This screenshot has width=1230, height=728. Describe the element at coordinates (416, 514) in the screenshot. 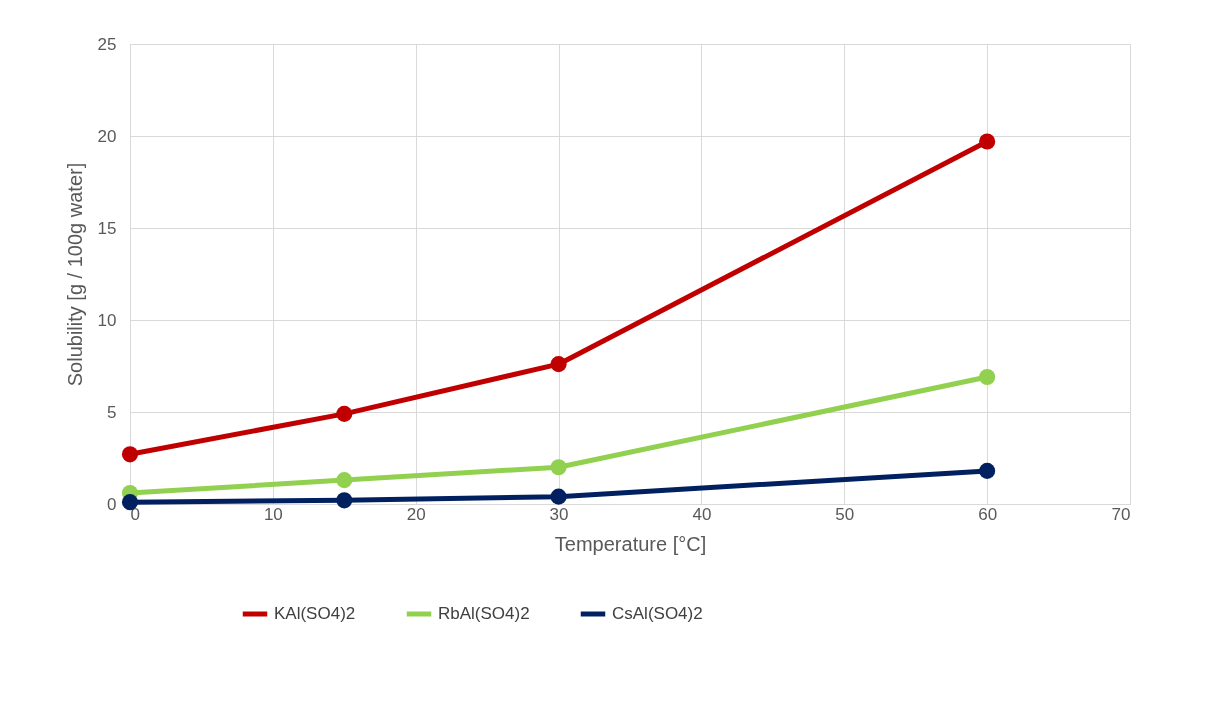

I see `x-tick-label: 20` at that location.